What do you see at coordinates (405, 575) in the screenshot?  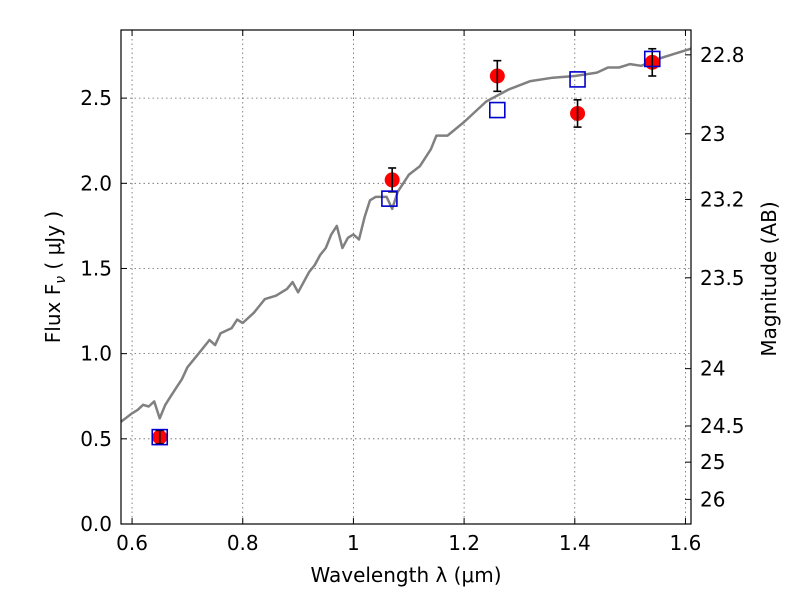 I see `x-axis-label: Wavelength λ (μm)` at bounding box center [405, 575].